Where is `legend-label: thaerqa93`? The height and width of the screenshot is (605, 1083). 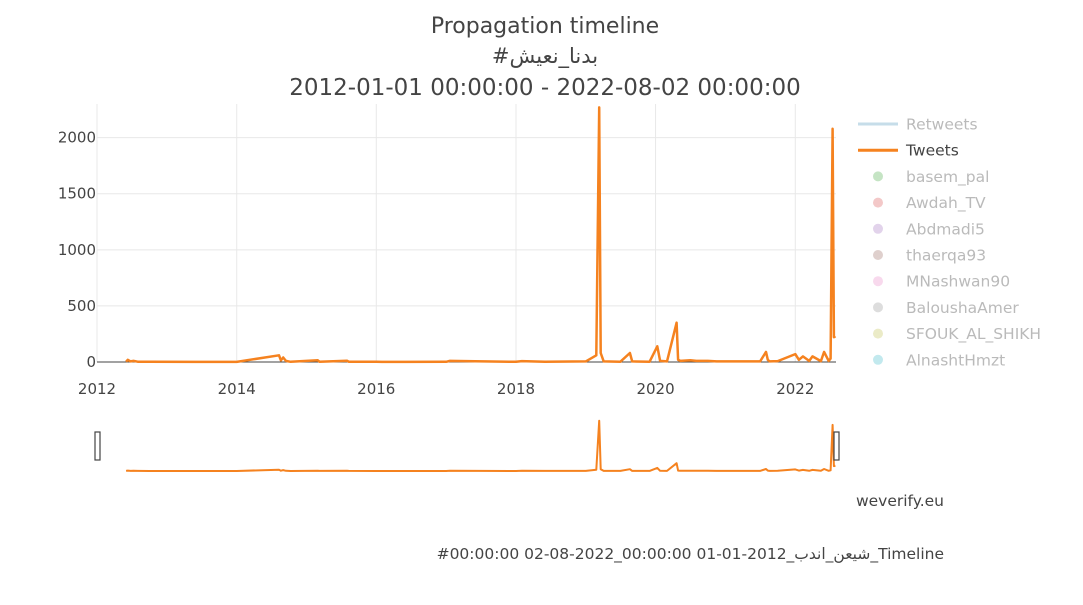
legend-label: thaerqa93 is located at coordinates (946, 256).